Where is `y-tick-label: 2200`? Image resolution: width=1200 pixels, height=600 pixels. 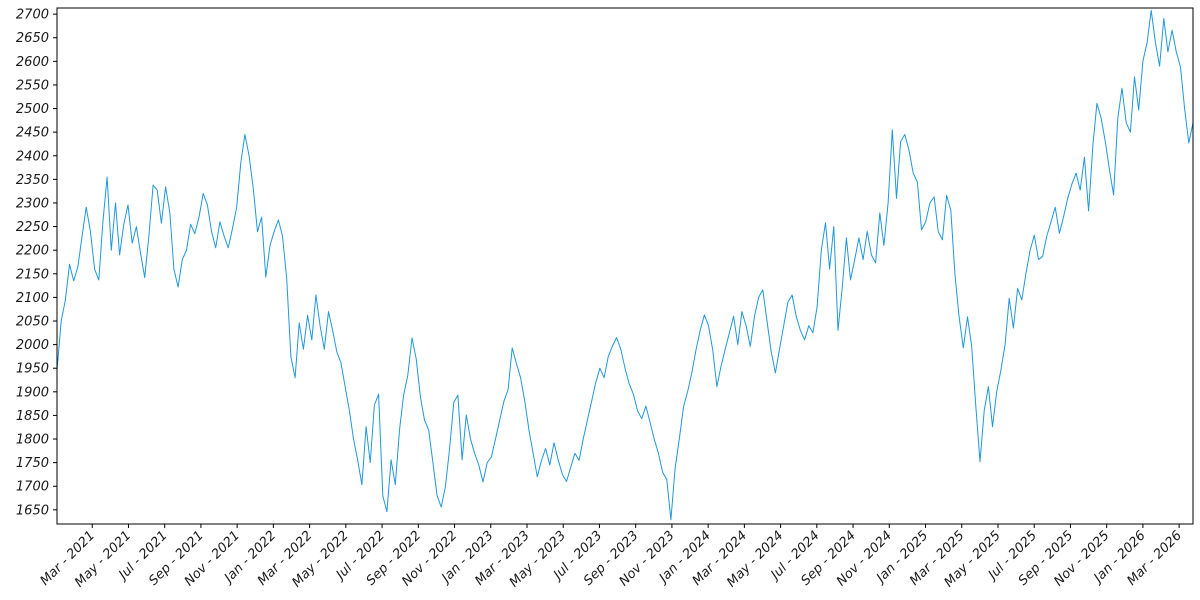 y-tick-label: 2200 is located at coordinates (32, 251).